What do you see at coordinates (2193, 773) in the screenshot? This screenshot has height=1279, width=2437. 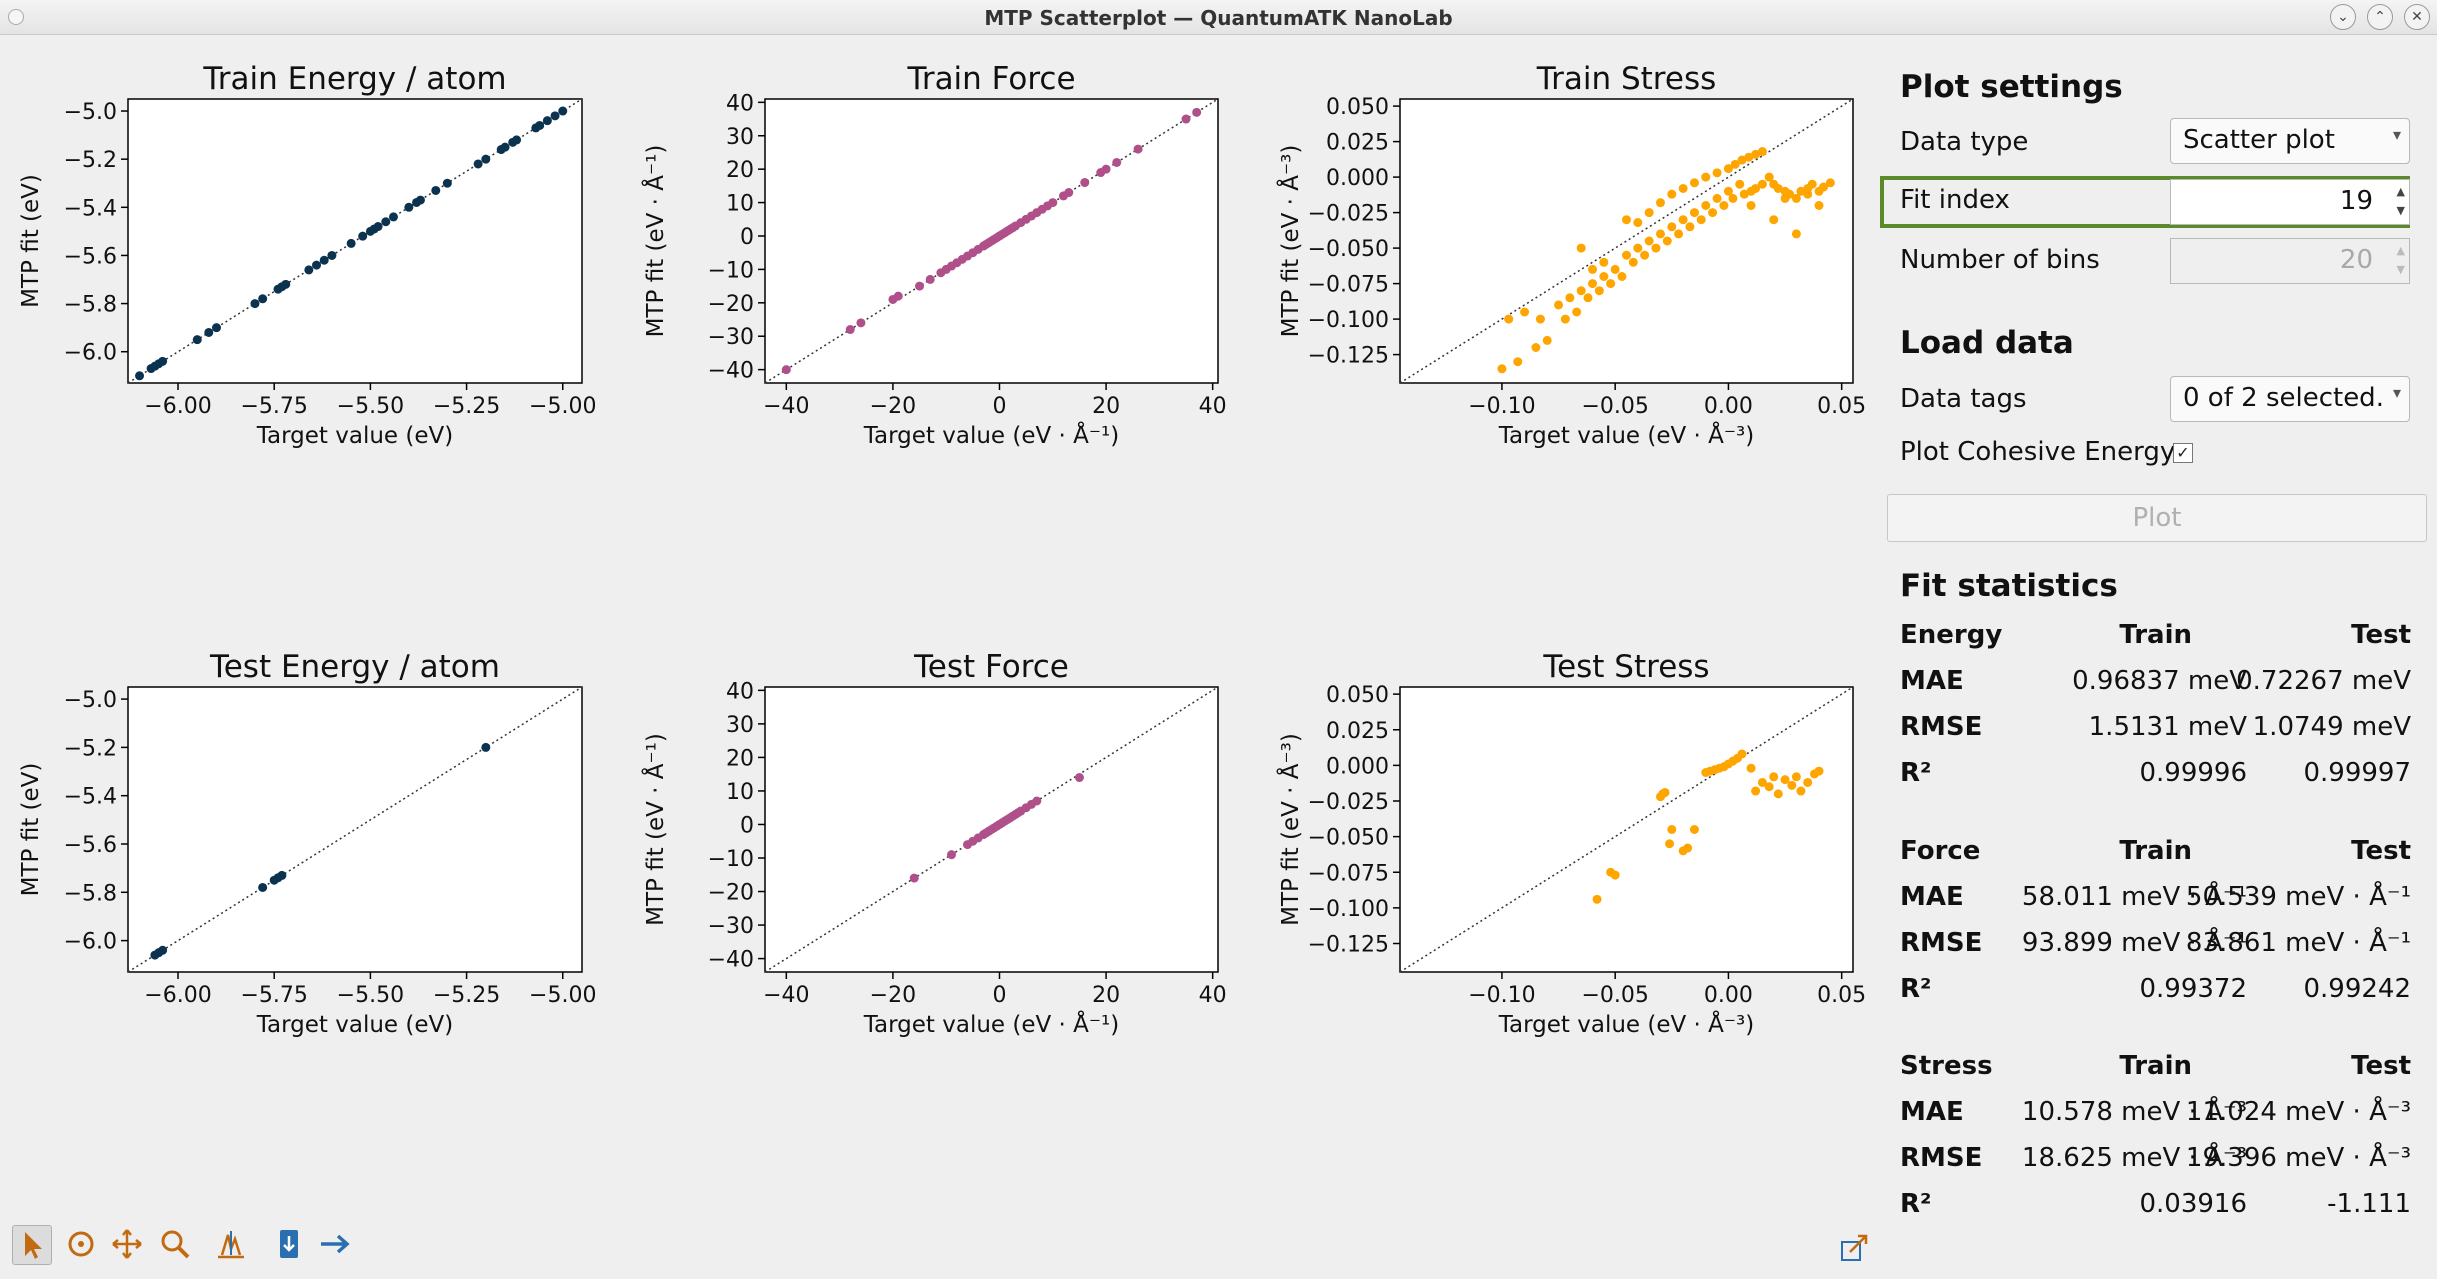 I see `stats-train-value: 0.99996` at bounding box center [2193, 773].